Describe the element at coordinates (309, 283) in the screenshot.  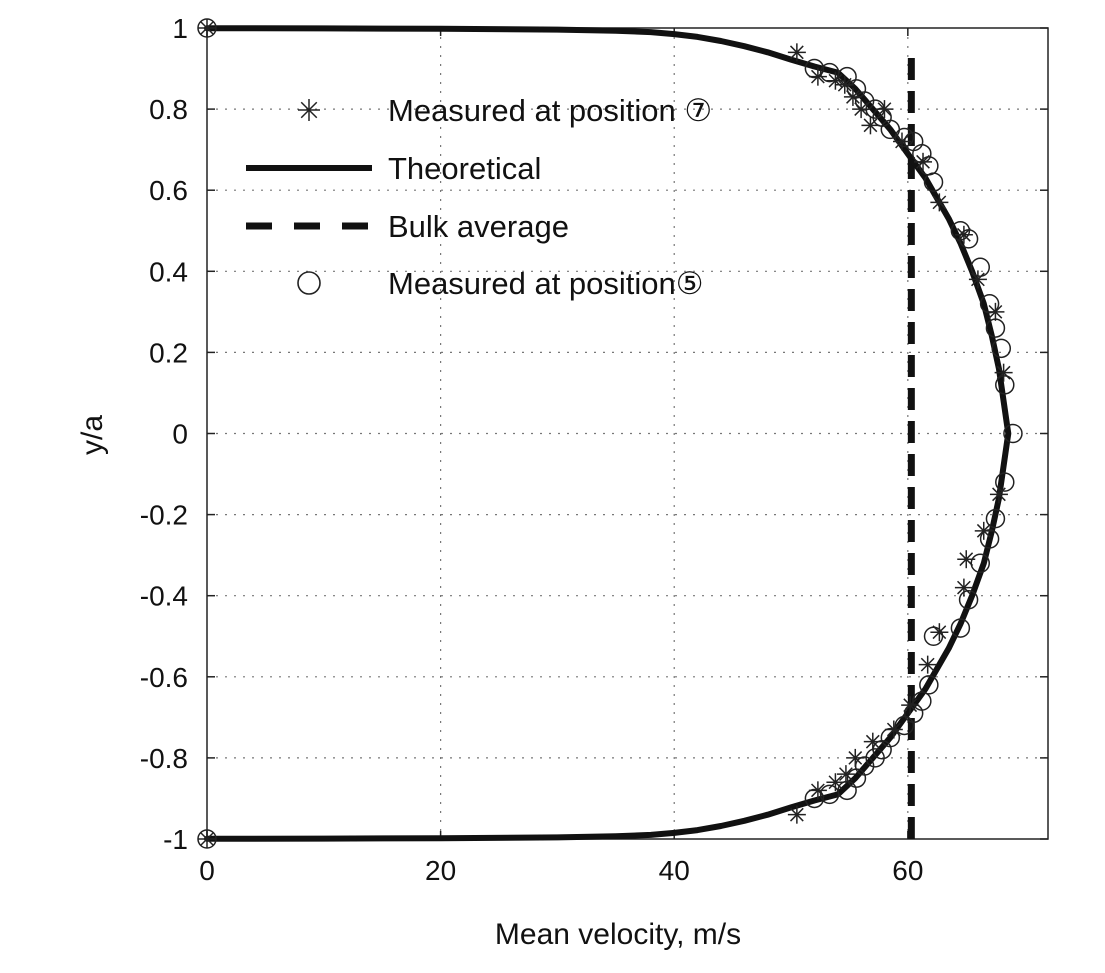
I see `legend-circle-marker` at that location.